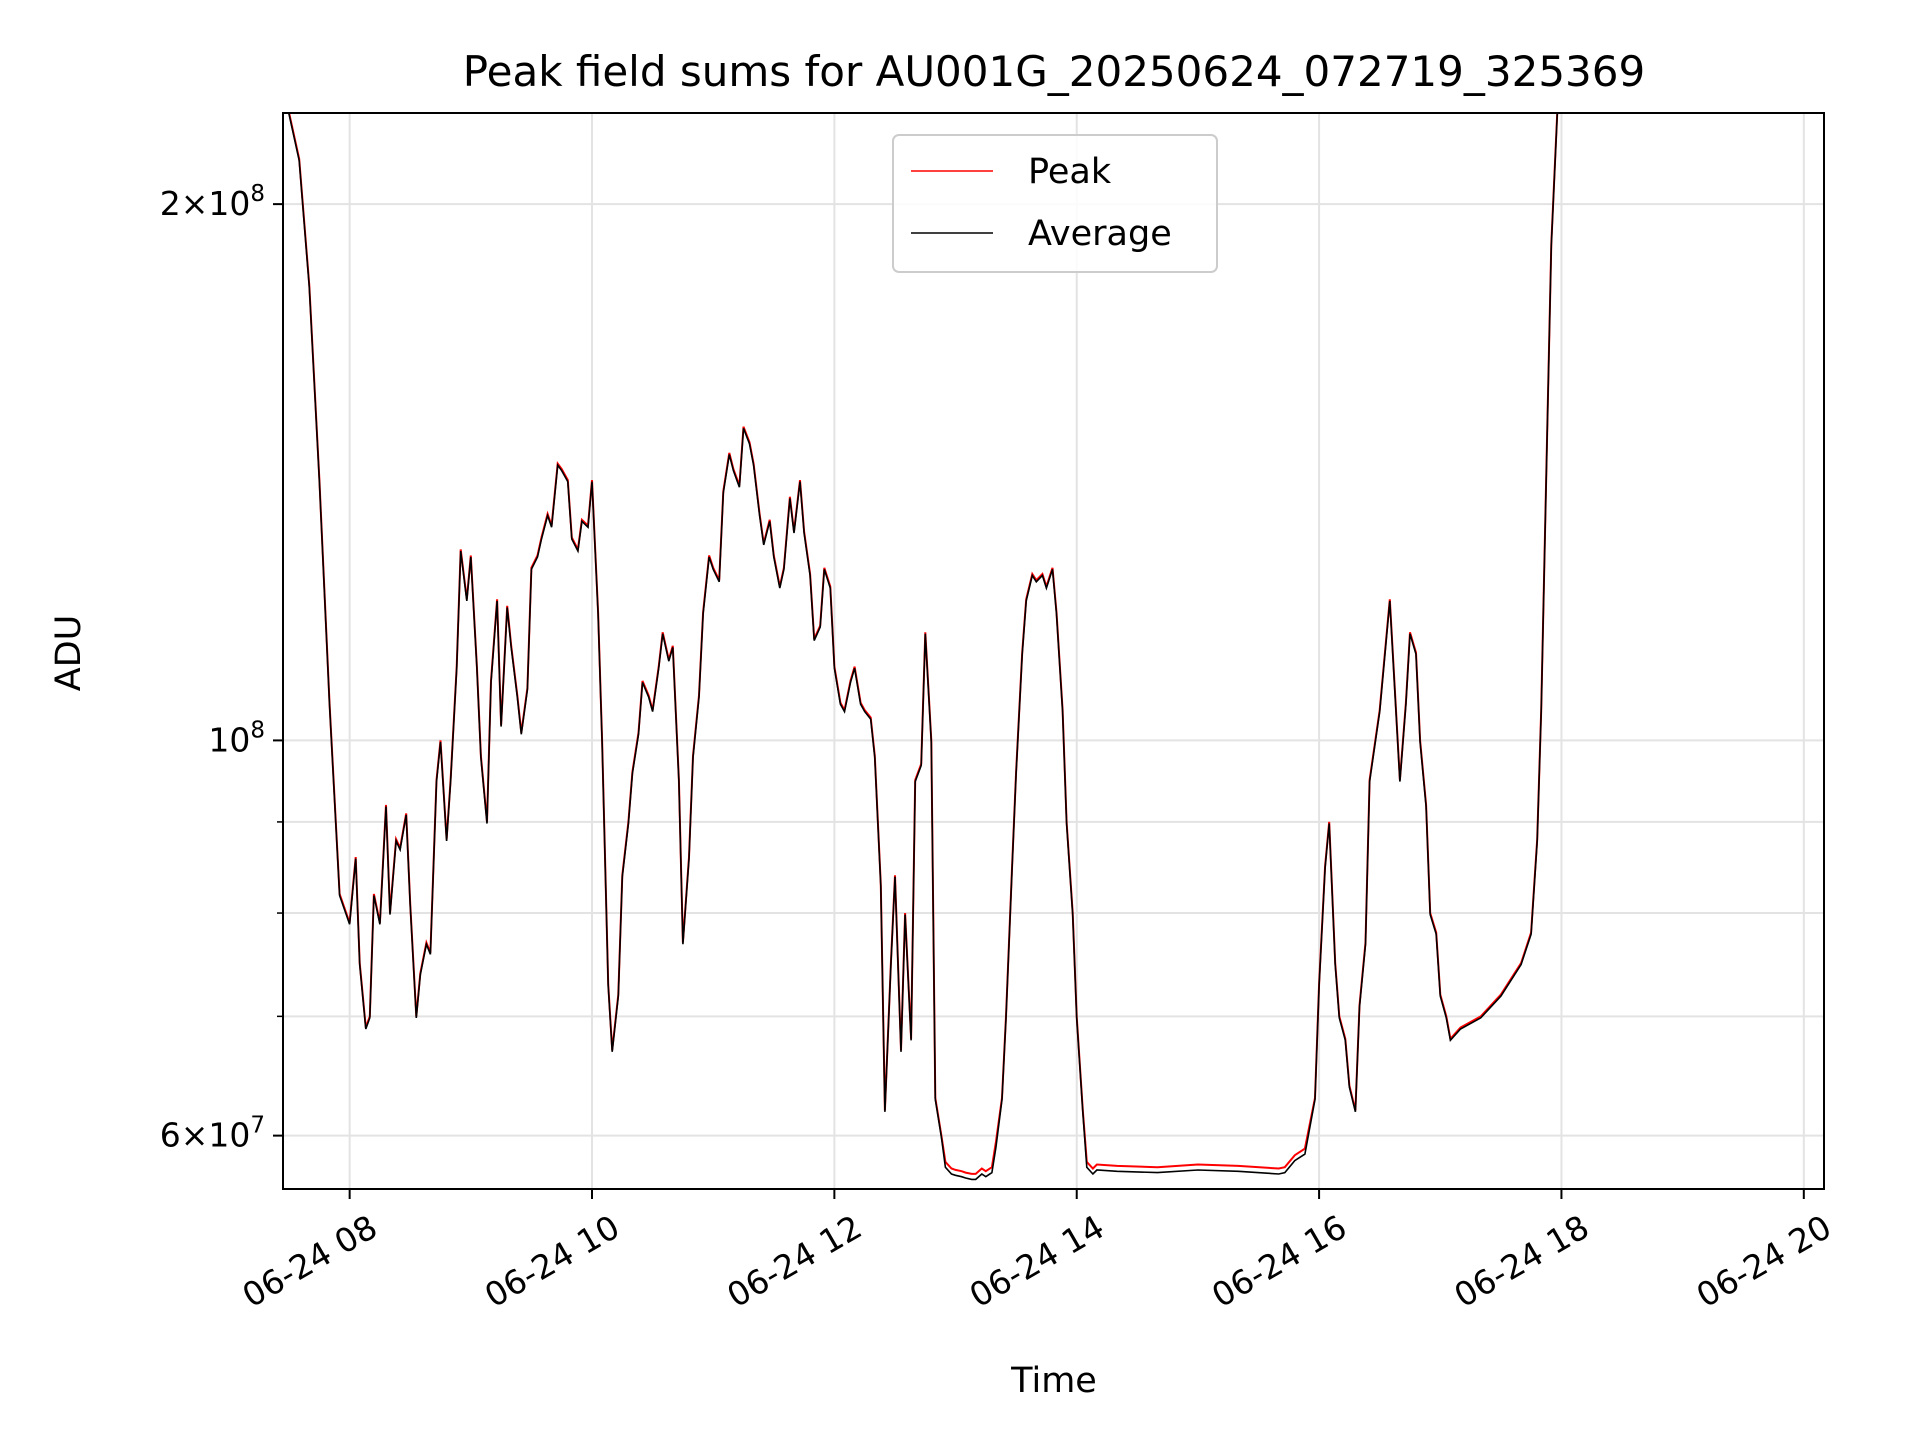  I want to click on legend-box, so click(1055, 203).